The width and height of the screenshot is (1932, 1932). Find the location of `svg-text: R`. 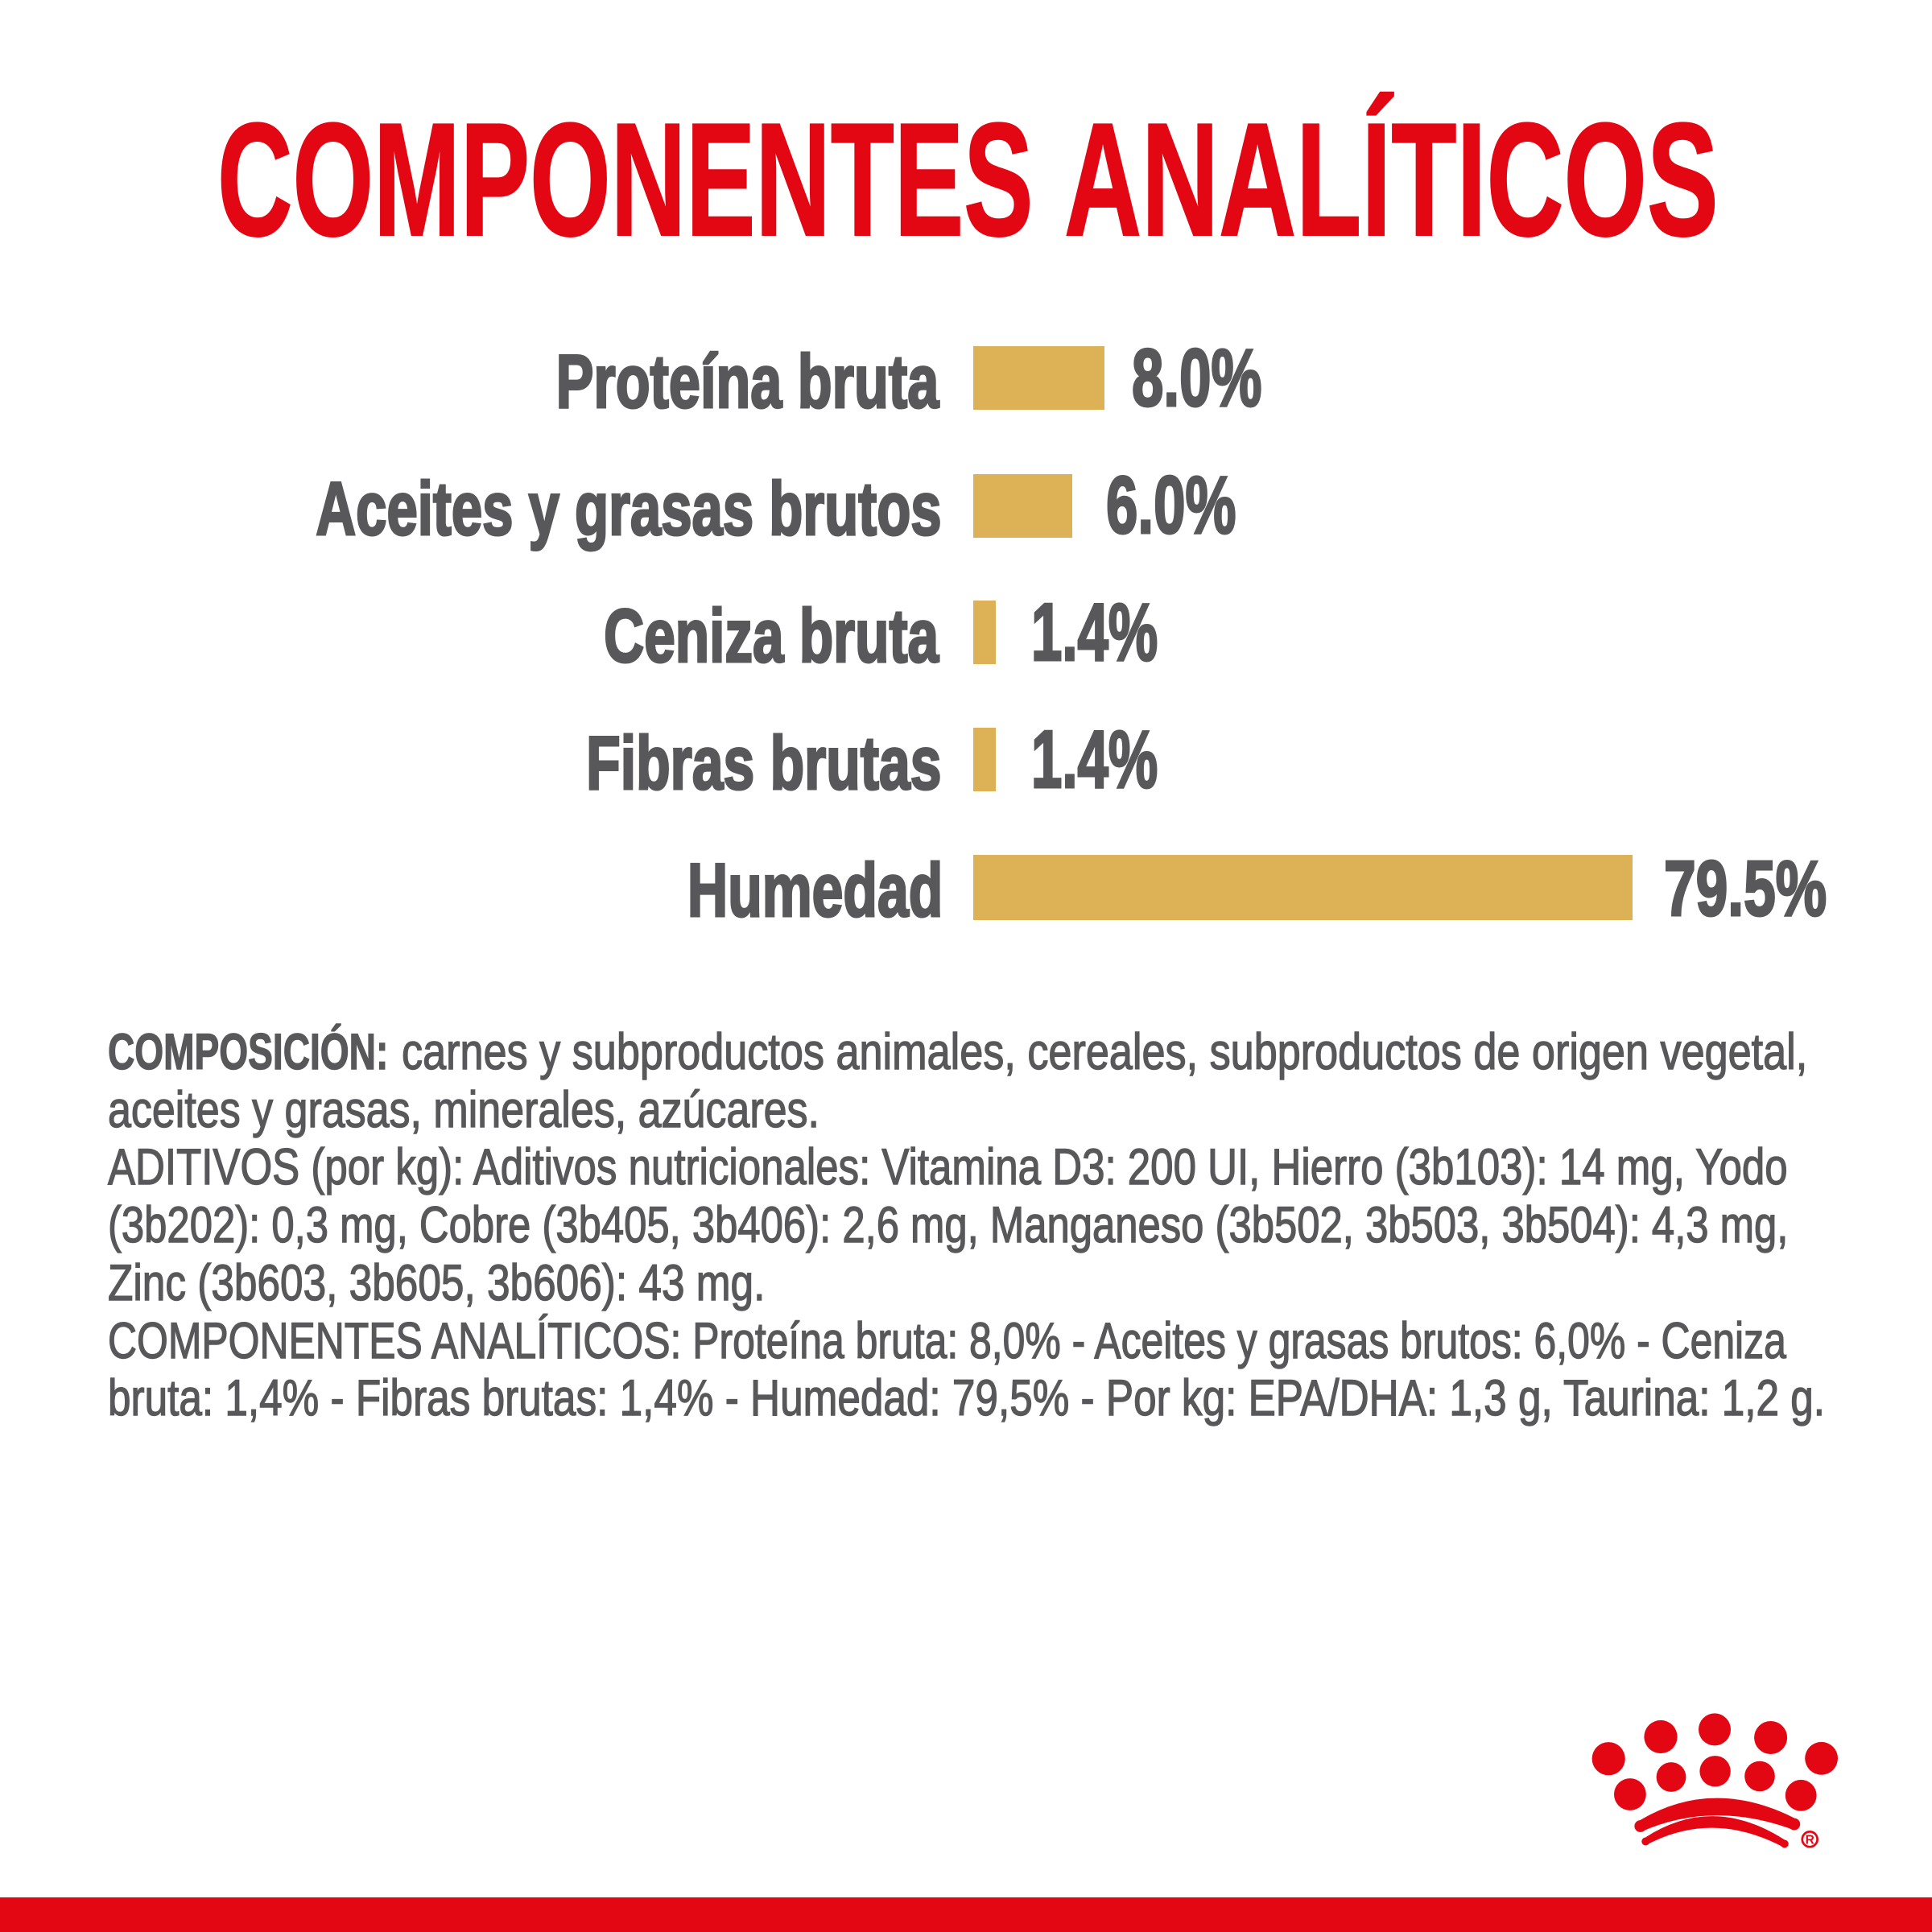

svg-text: R is located at coordinates (1810, 1840).